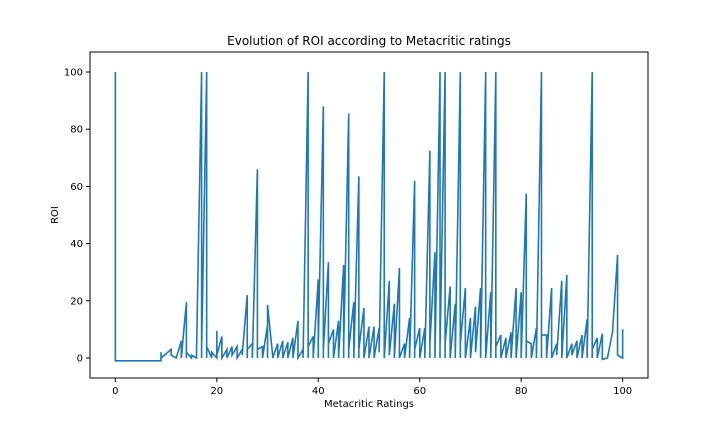 This screenshot has height=432, width=720. Describe the element at coordinates (622, 391) in the screenshot. I see `x-tick-label: 100` at that location.